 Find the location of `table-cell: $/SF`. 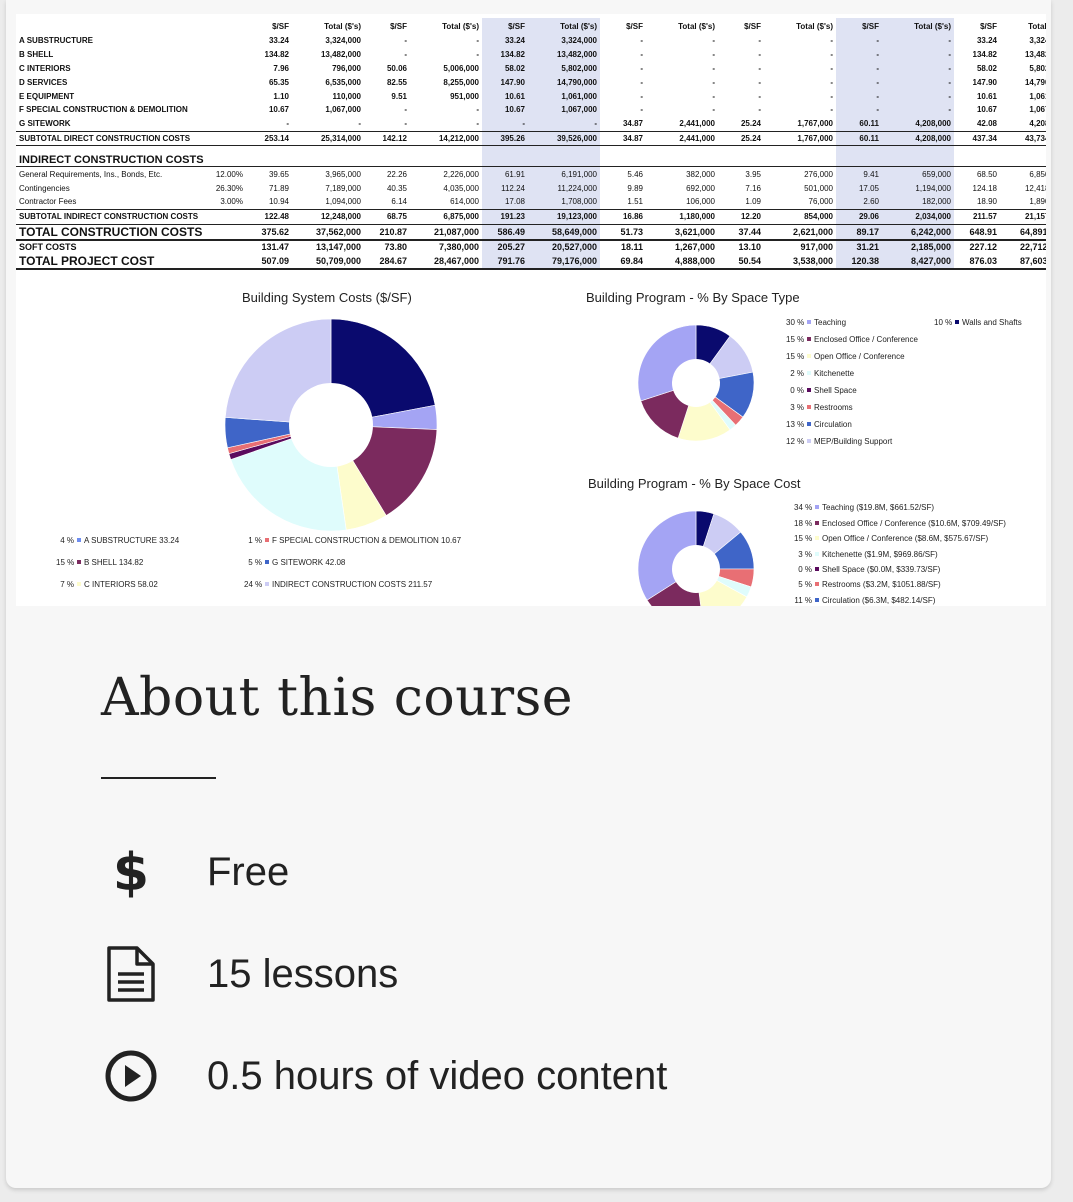

table-cell: $/SF is located at coordinates (280, 26).